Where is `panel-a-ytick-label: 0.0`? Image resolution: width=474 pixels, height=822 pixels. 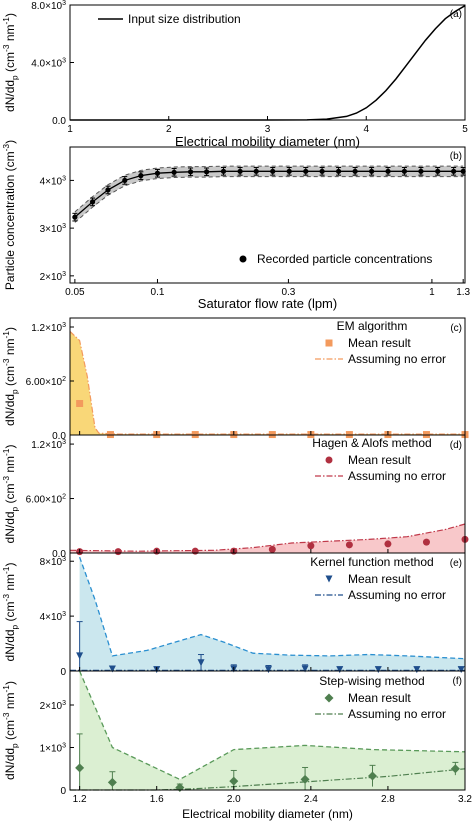 panel-a-ytick-label: 0.0 is located at coordinates (59, 121).